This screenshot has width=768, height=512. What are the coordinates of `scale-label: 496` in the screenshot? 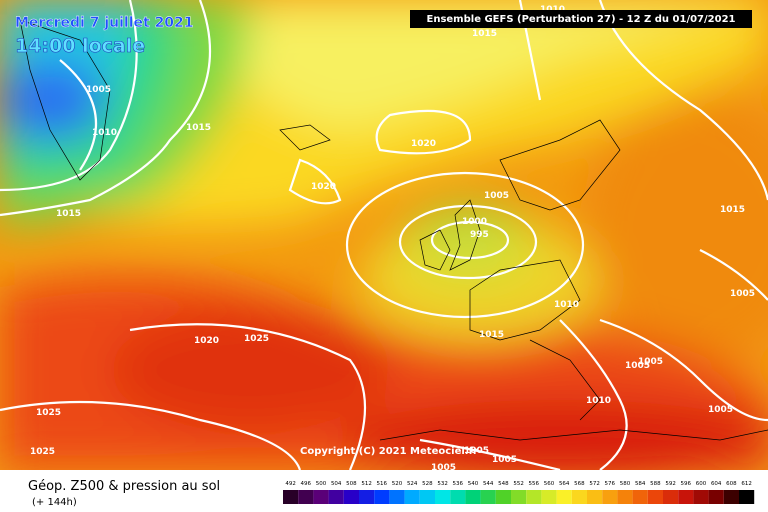 It's located at (306, 484).